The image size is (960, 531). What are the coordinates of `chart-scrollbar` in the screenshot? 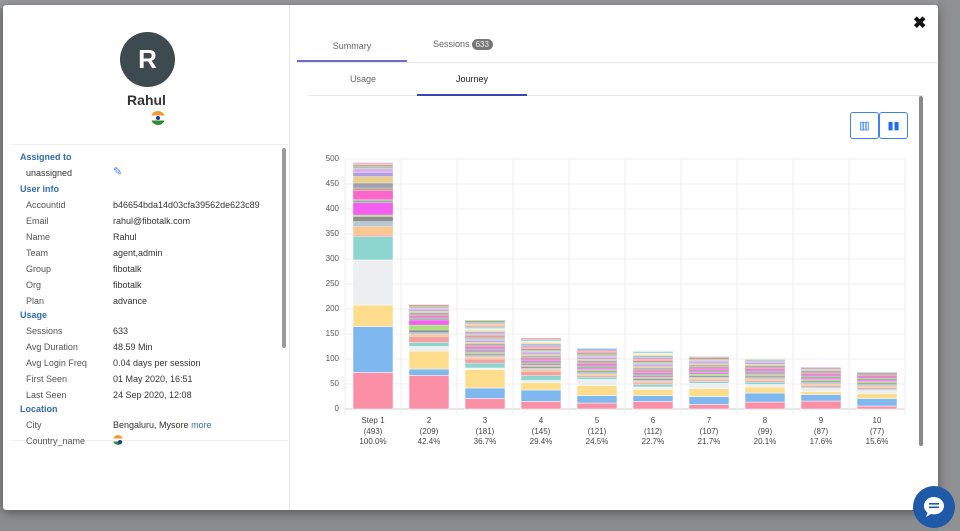 It's located at (921, 271).